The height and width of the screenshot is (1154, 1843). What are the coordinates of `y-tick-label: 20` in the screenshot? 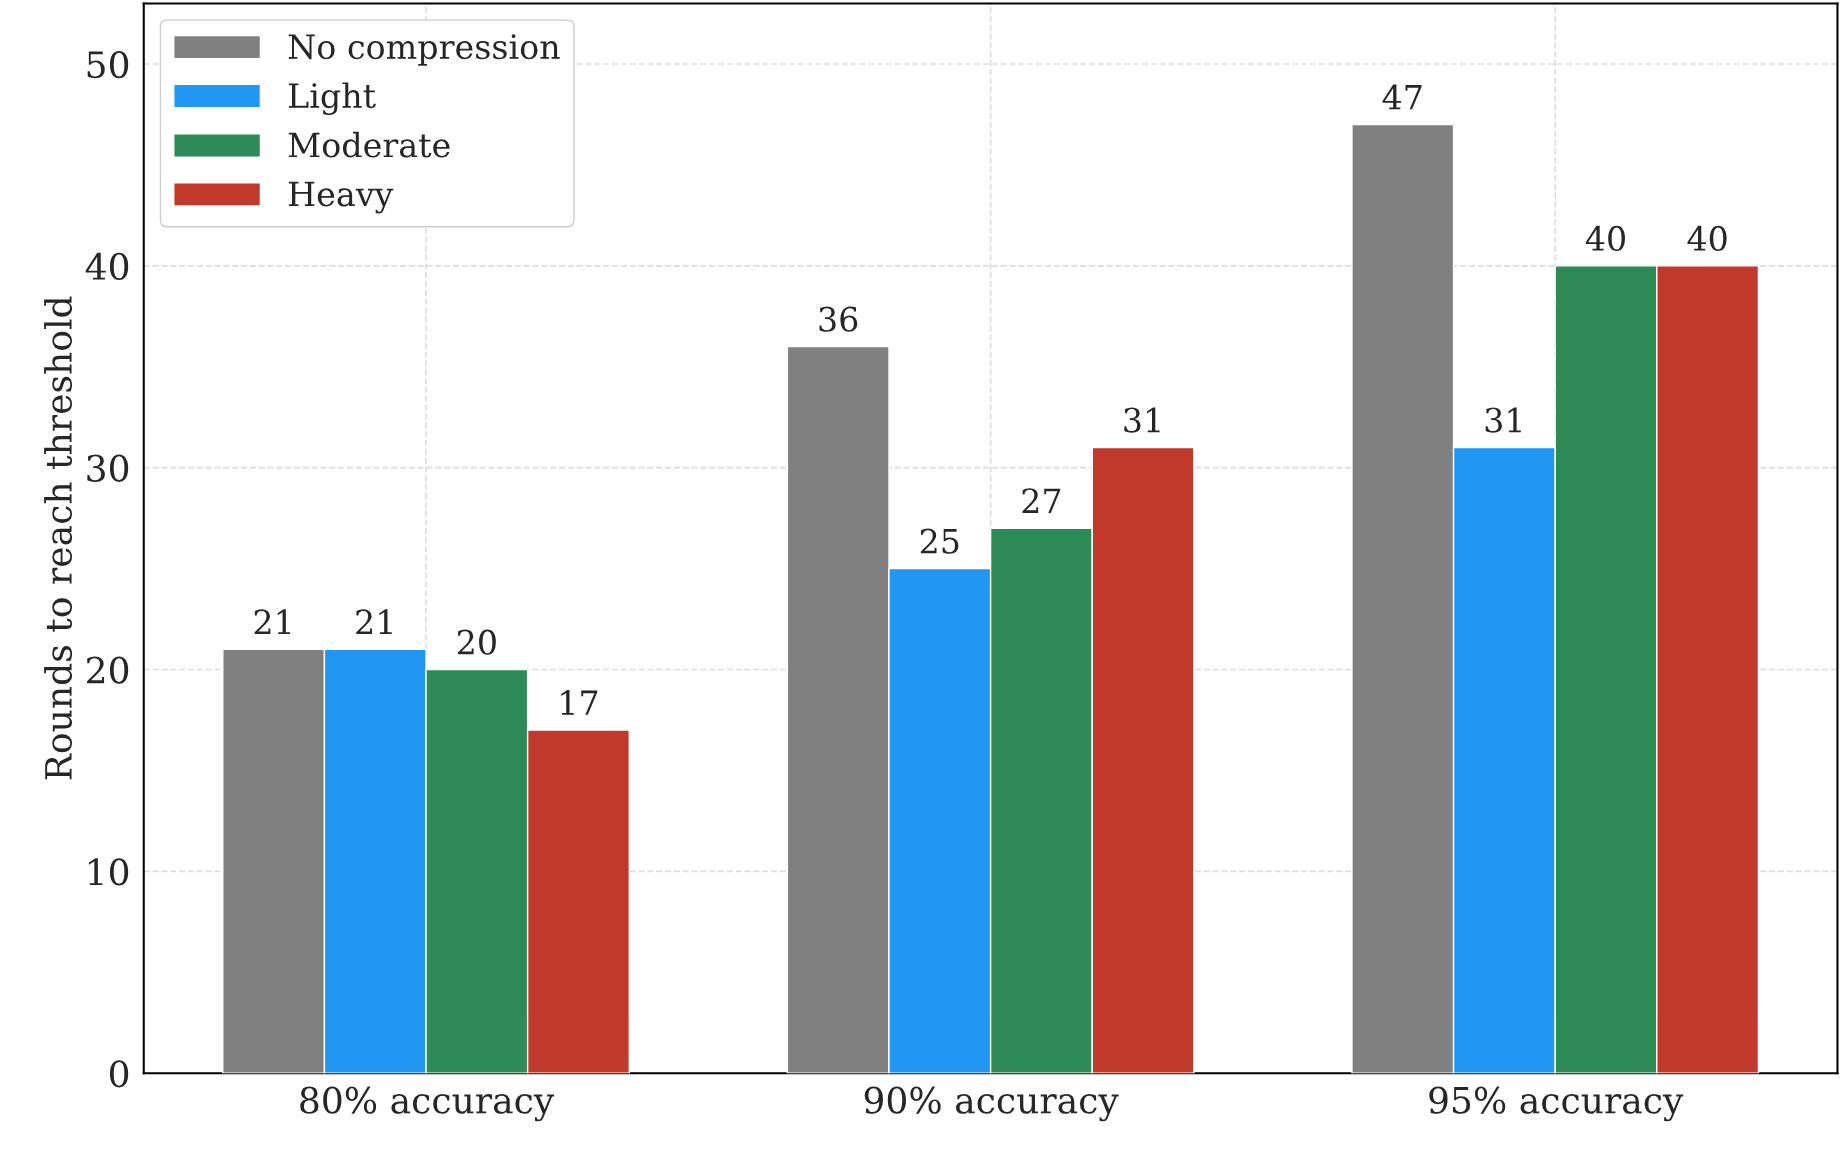 It's located at (108, 670).